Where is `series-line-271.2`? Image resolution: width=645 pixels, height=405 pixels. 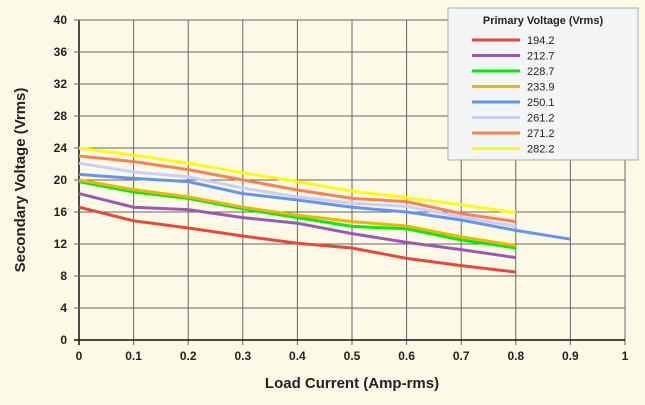 series-line-271.2 is located at coordinates (297, 189).